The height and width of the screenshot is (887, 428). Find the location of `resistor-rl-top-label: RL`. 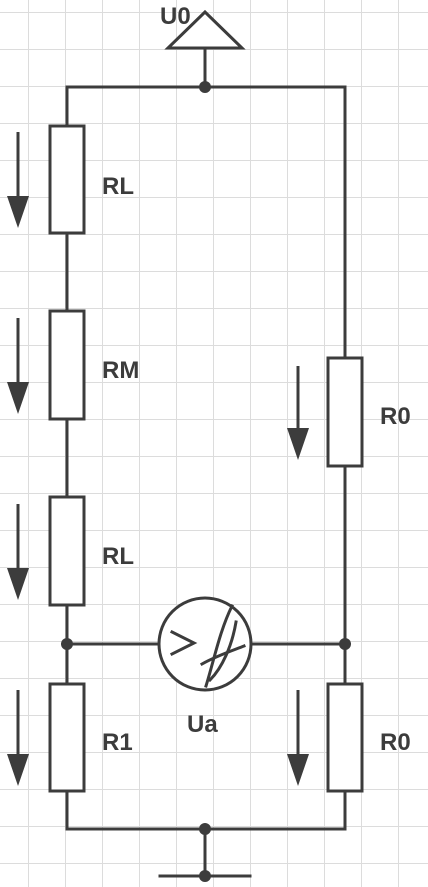

resistor-rl-top-label: RL is located at coordinates (118, 186).